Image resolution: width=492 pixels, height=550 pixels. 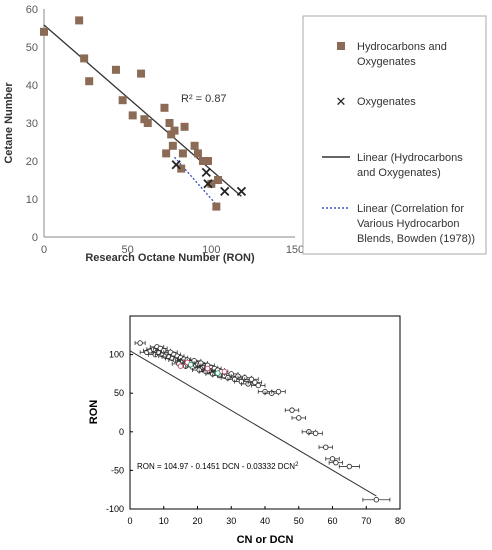 What do you see at coordinates (265, 540) in the screenshot?
I see `bottom-x-axis-label: CN or DCN` at bounding box center [265, 540].